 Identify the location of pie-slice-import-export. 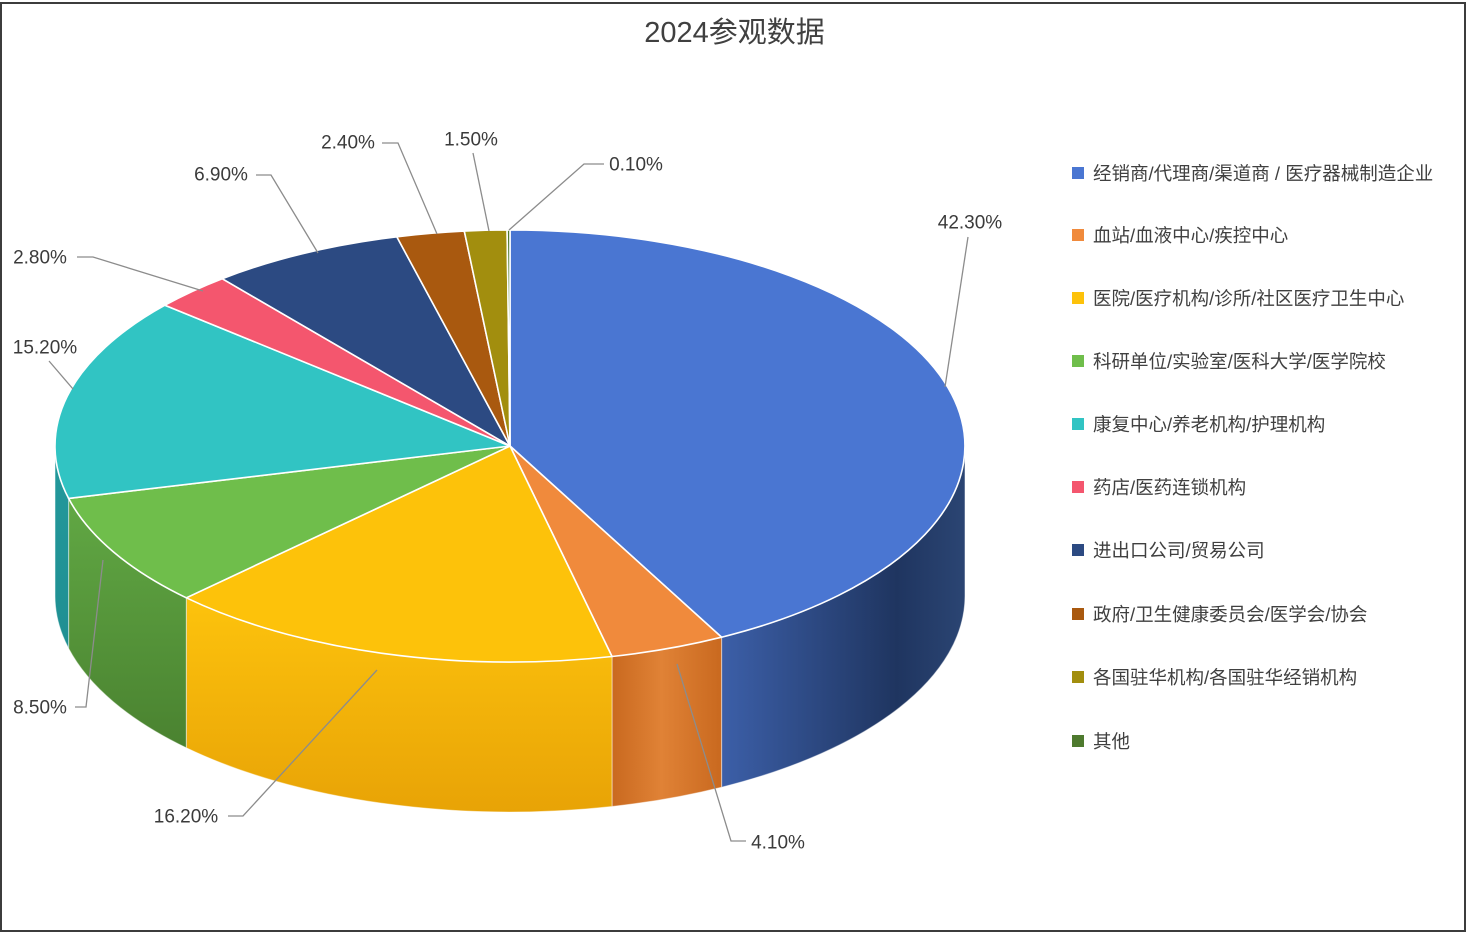
(366, 341).